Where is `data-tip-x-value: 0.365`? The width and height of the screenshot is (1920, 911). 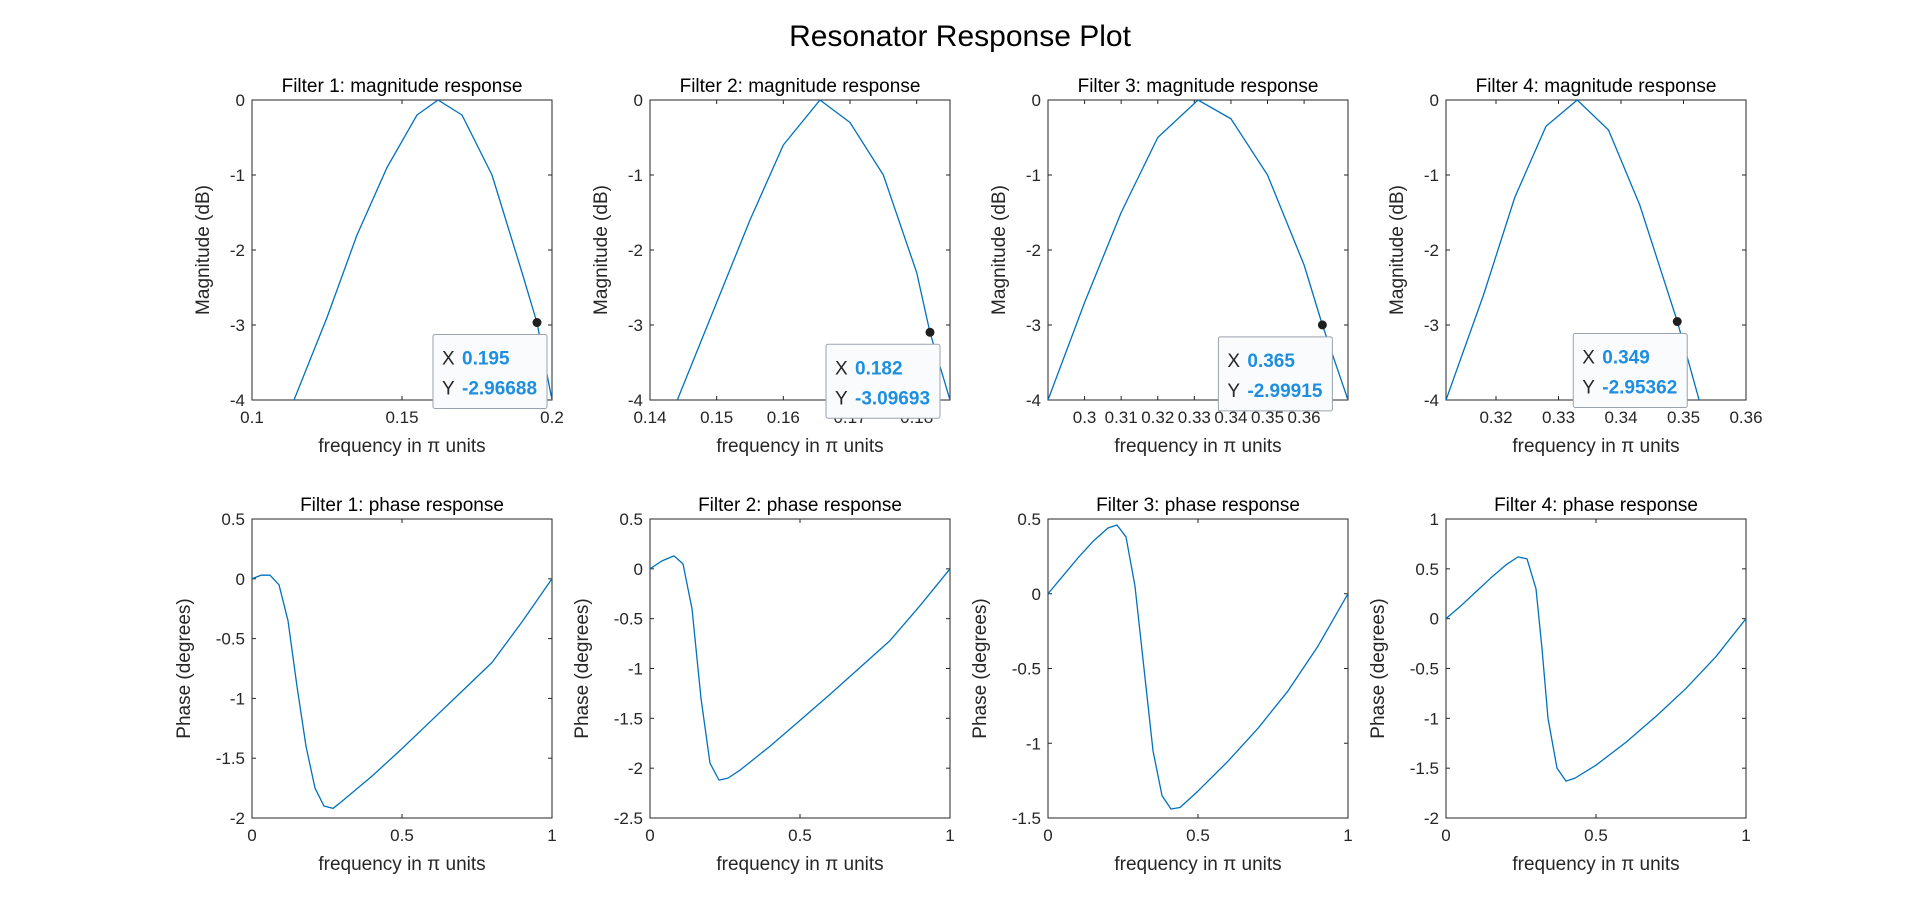
data-tip-x-value: 0.365 is located at coordinates (1271, 361).